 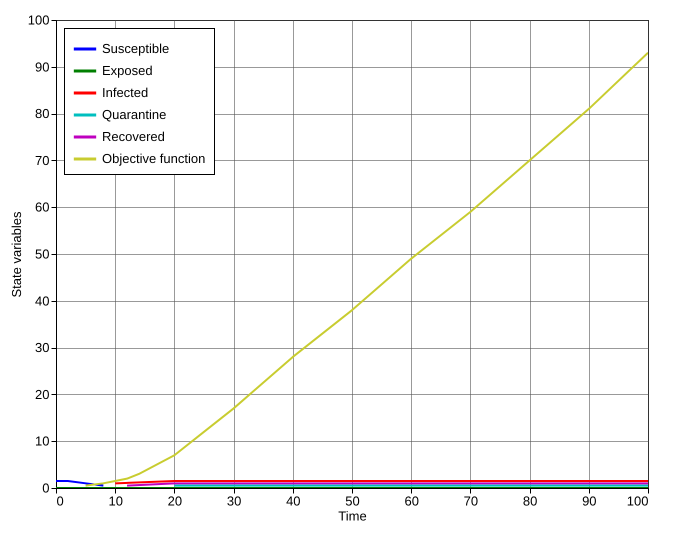 What do you see at coordinates (42, 441) in the screenshot?
I see `y-tick-label: 10` at bounding box center [42, 441].